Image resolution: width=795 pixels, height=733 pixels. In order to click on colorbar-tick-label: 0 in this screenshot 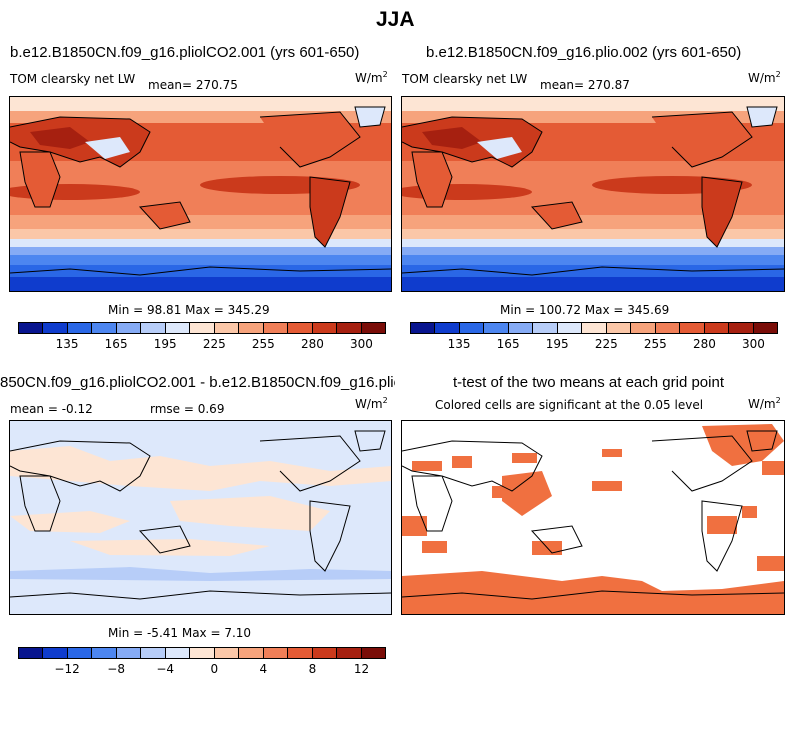, I will do `click(214, 669)`.